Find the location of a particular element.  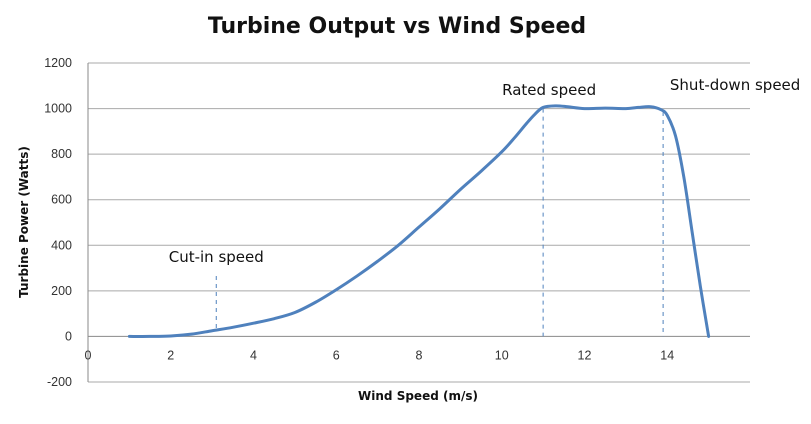

y-tick-label: 1000 is located at coordinates (58, 109).